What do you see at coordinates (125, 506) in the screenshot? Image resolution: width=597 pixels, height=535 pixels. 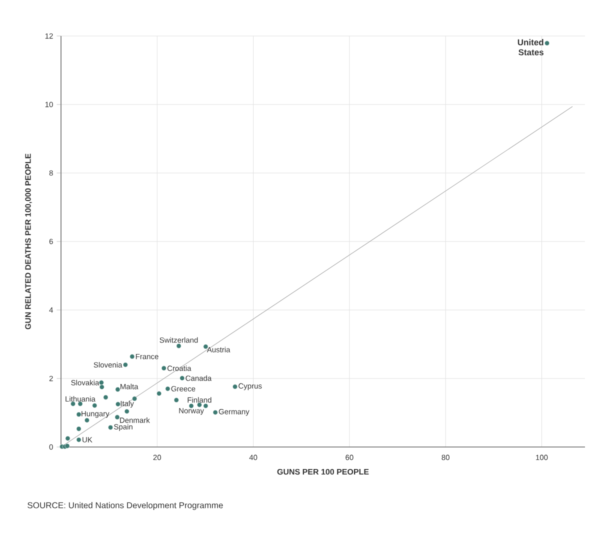 I see `source-note: SOURCE: United Nations Development Programme` at bounding box center [125, 506].